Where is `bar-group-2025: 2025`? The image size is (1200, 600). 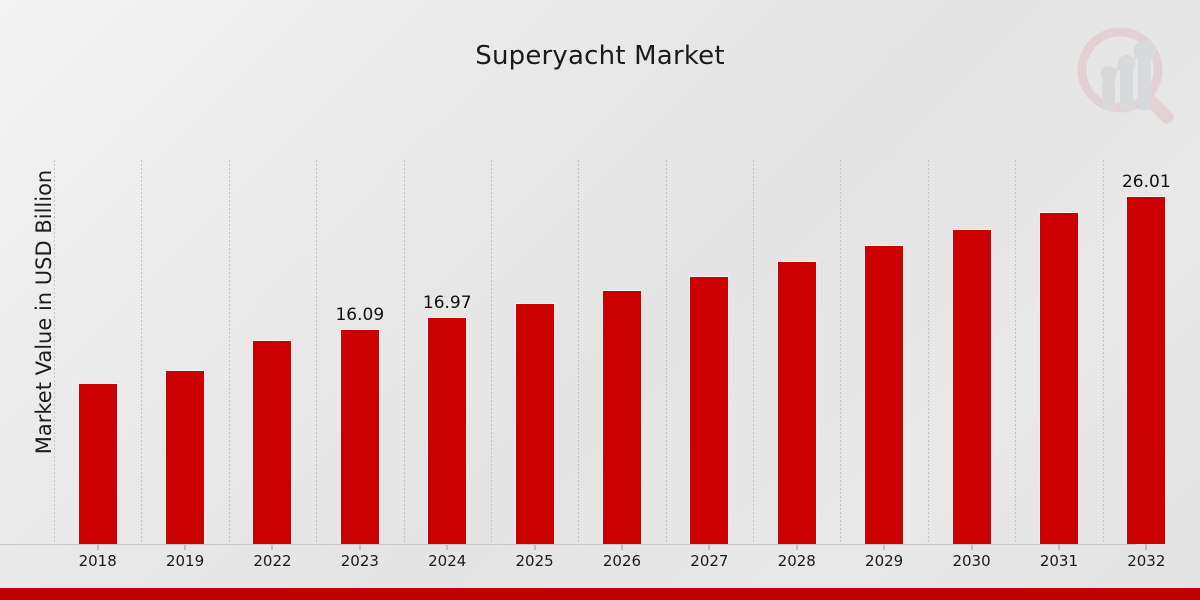
bar-group-2025: 2025 is located at coordinates (534, 365).